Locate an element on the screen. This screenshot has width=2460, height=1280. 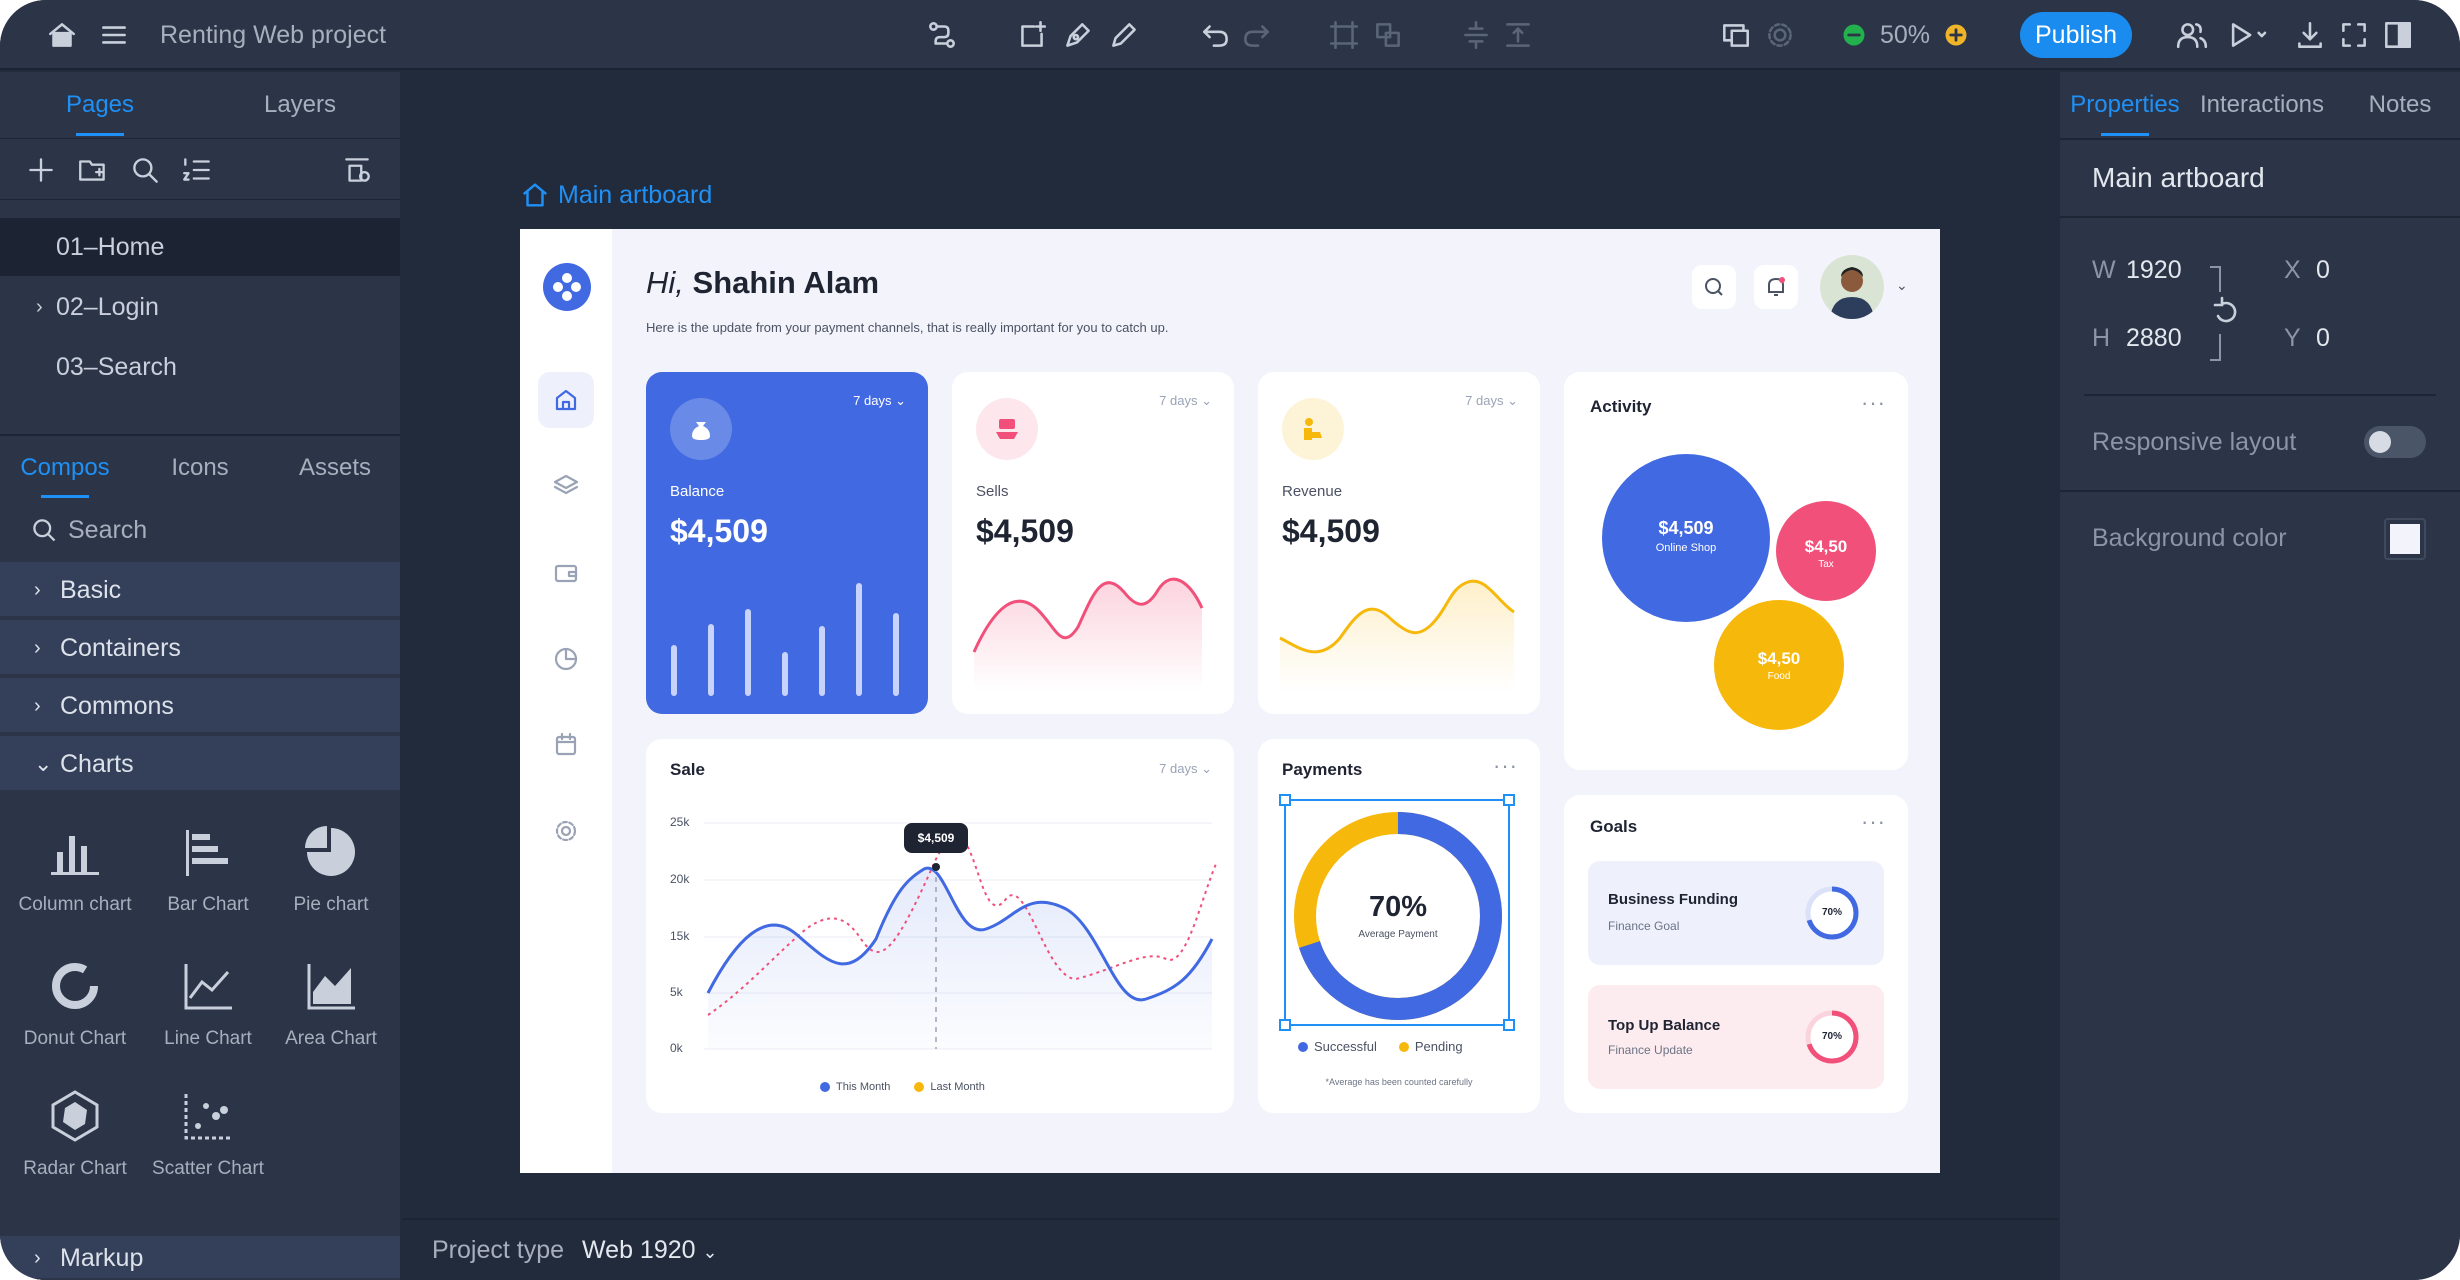
bubble-label: Food is located at coordinates (1779, 676).